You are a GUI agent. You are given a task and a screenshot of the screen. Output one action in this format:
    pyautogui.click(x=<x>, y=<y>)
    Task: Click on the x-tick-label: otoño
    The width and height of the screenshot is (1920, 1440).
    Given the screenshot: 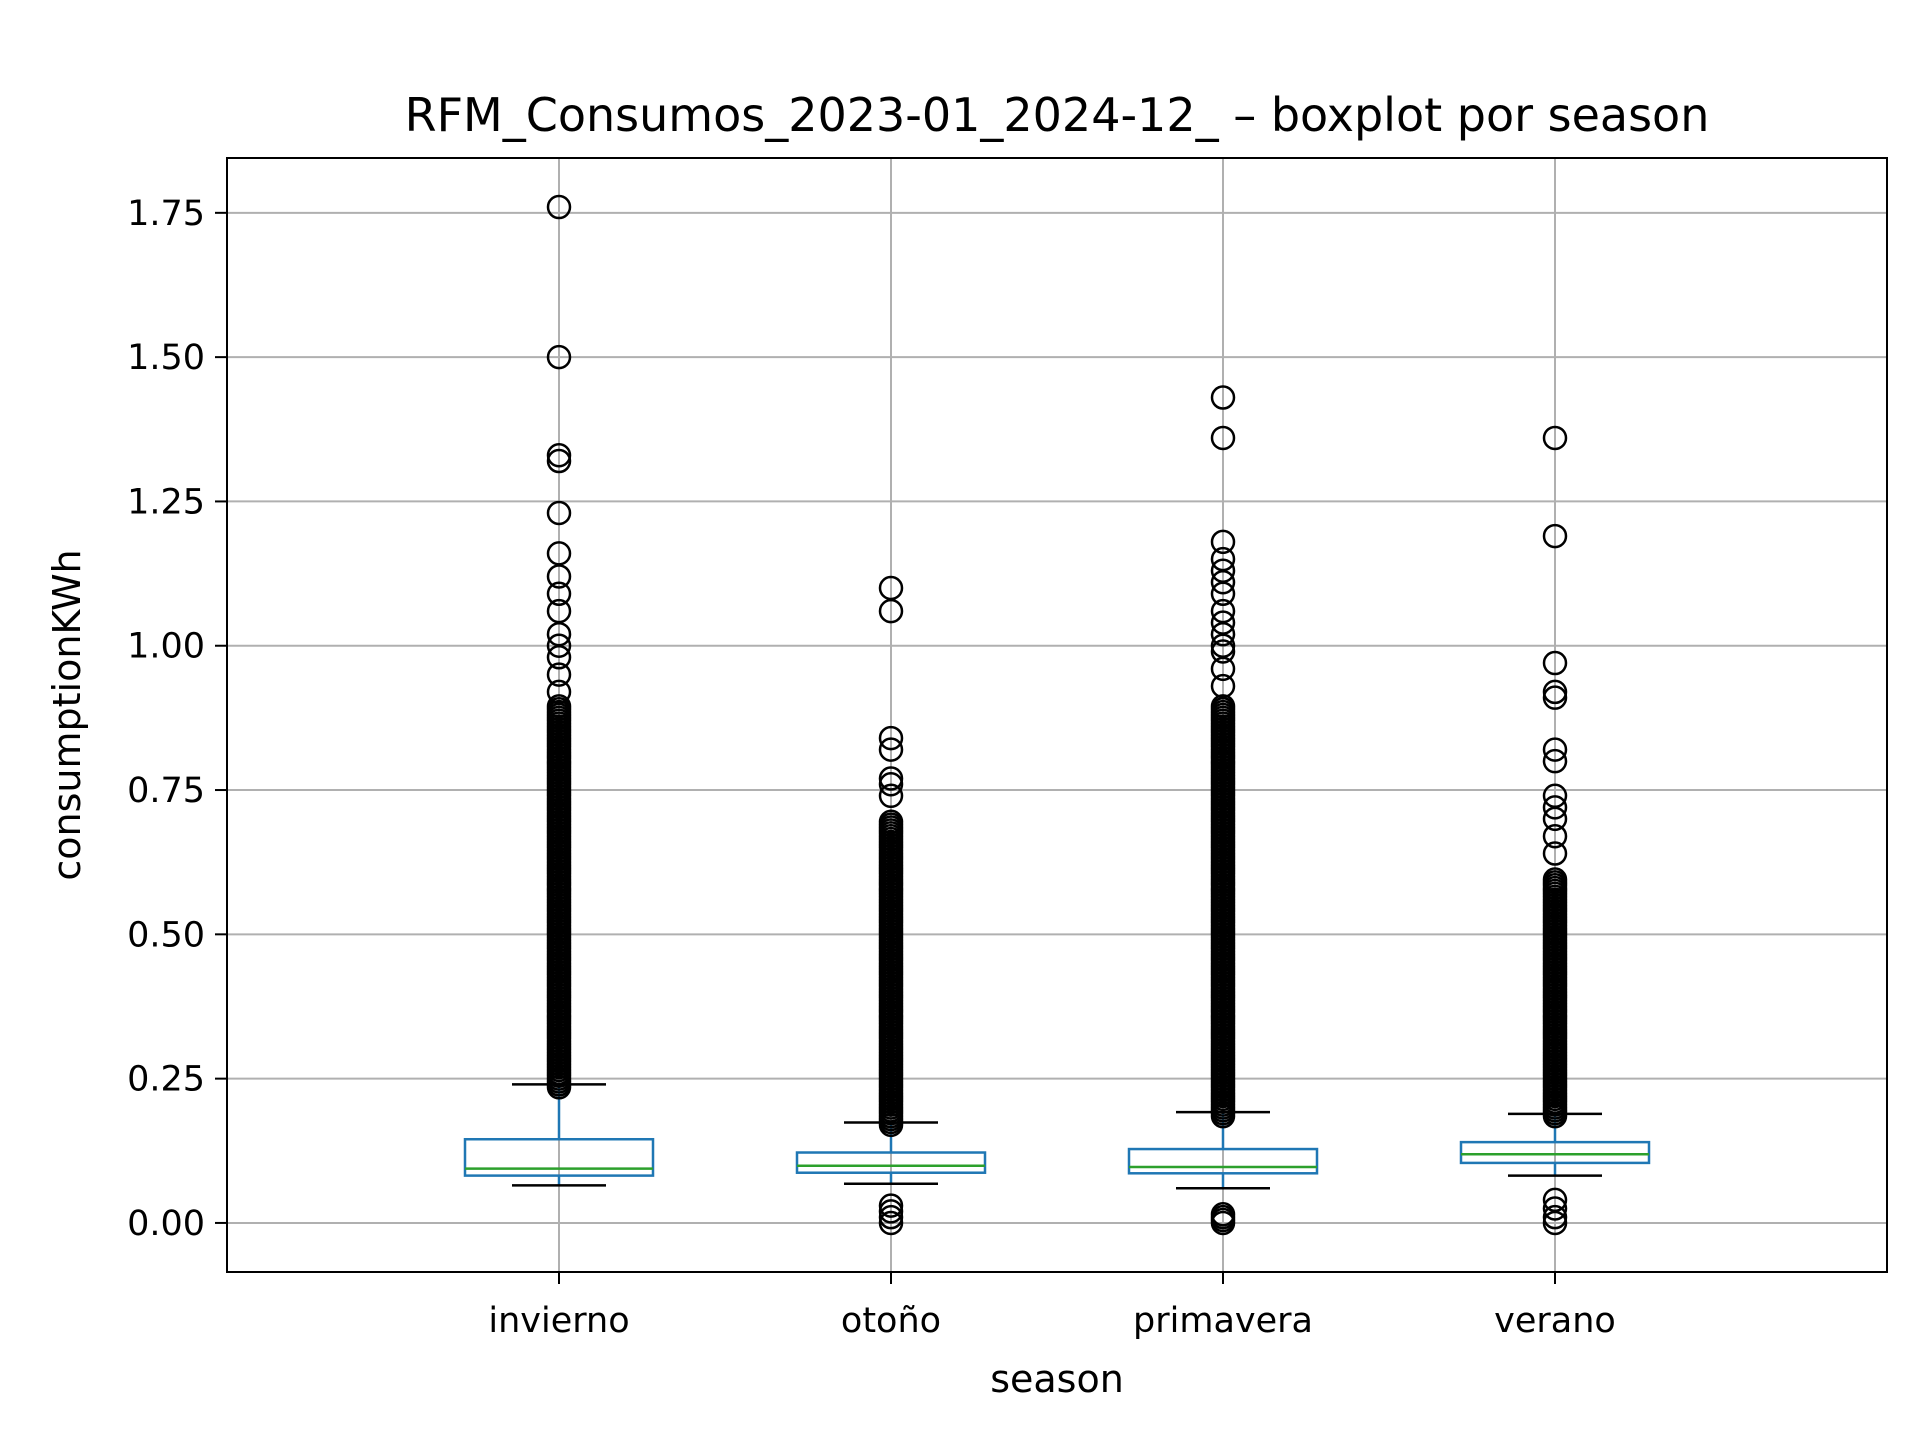 What is the action you would take?
    pyautogui.click(x=891, y=1321)
    